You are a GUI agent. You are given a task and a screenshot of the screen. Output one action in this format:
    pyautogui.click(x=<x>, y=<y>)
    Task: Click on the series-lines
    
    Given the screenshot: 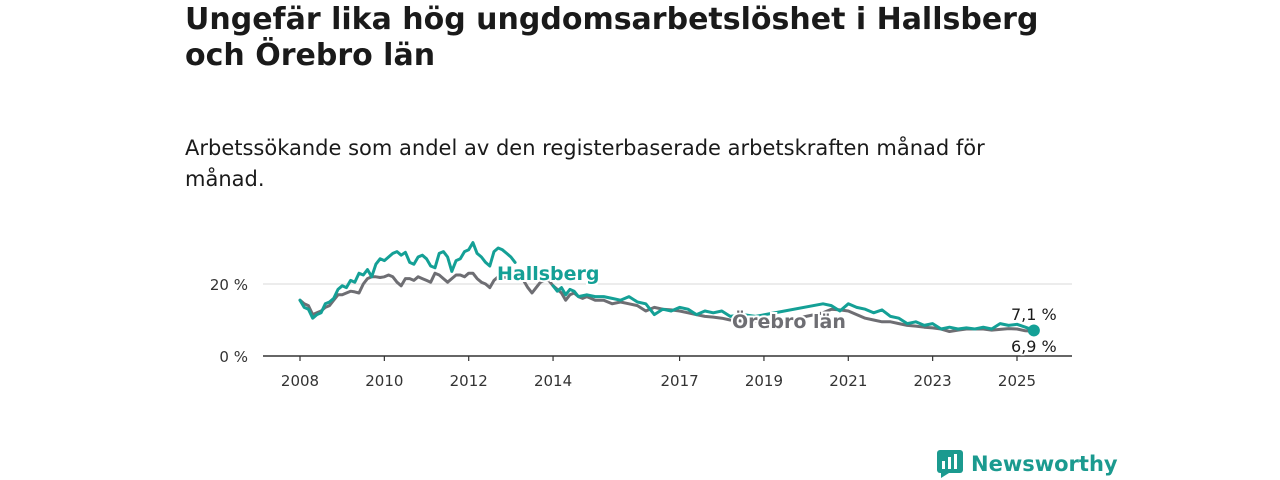 What is the action you would take?
    pyautogui.click(x=669, y=289)
    